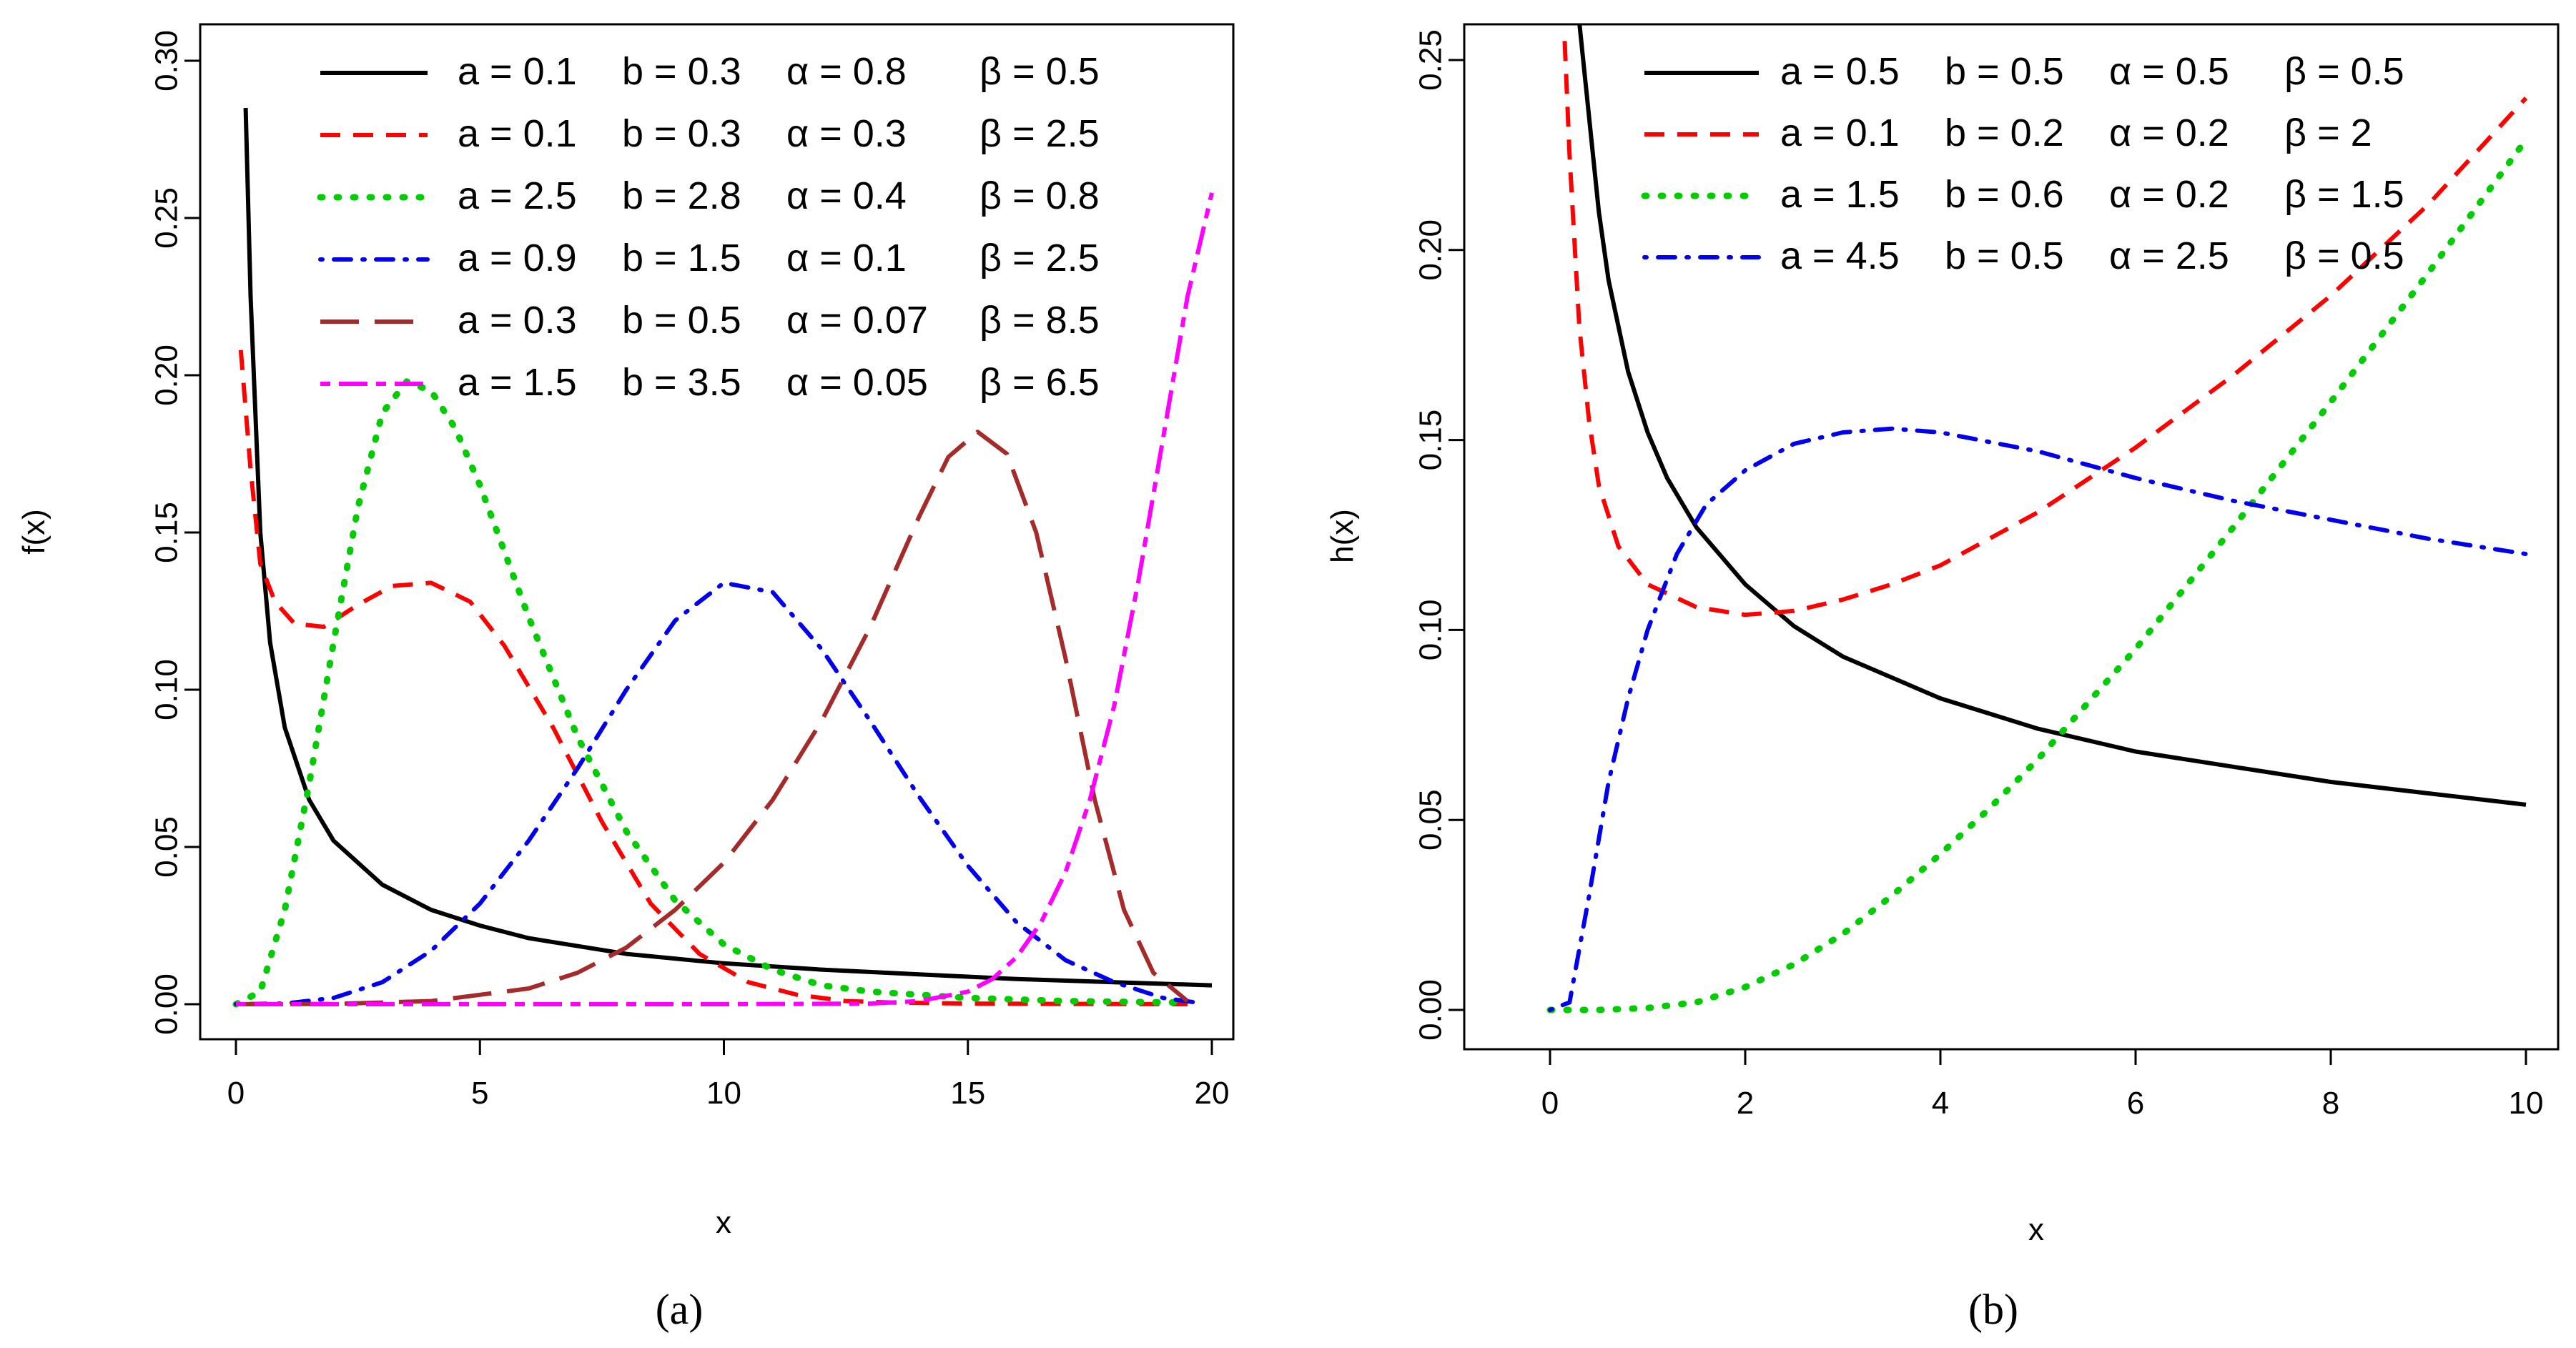 This screenshot has width=2576, height=1348. I want to click on x-tick-label: 6, so click(2135, 1104).